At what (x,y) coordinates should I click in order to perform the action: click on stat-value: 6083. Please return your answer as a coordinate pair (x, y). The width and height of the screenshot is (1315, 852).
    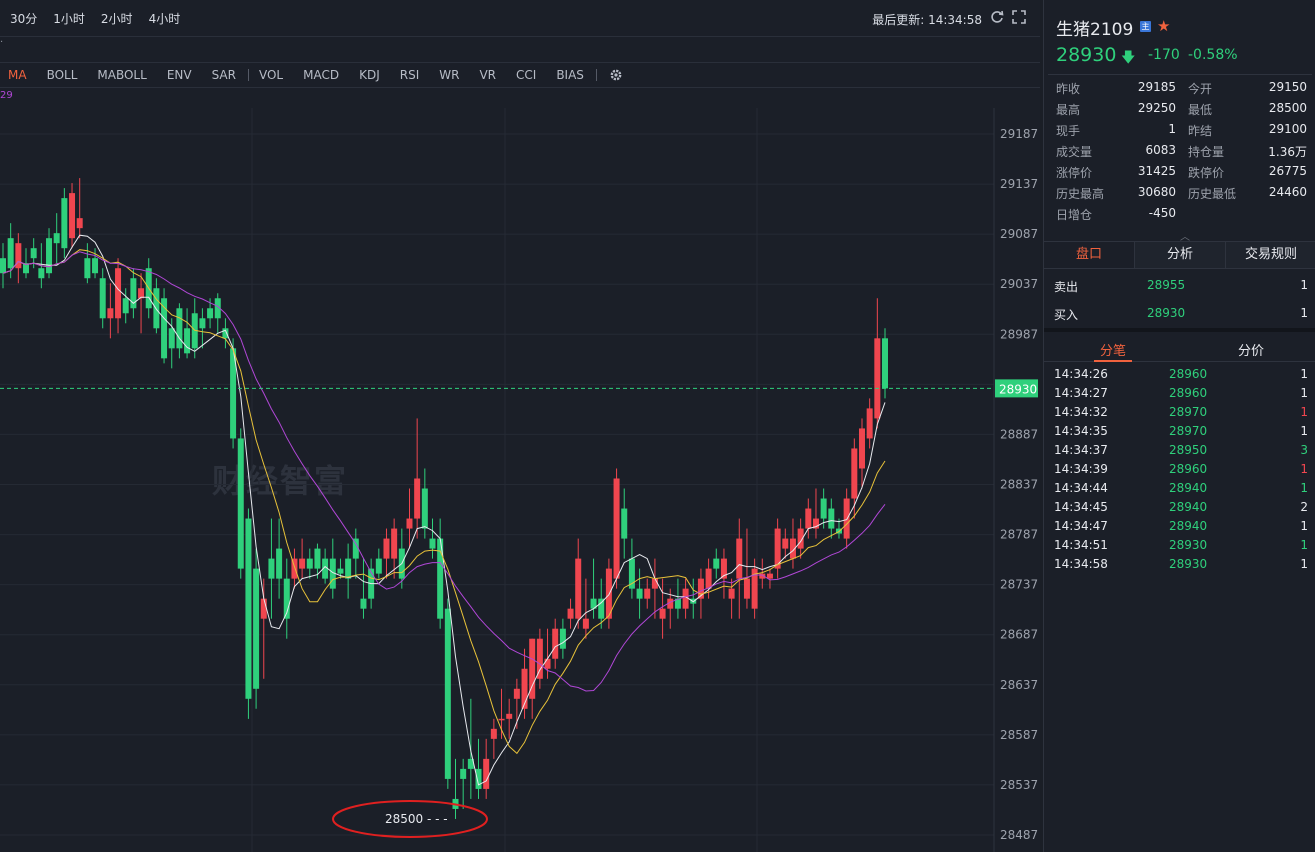
    Looking at the image, I should click on (1160, 150).